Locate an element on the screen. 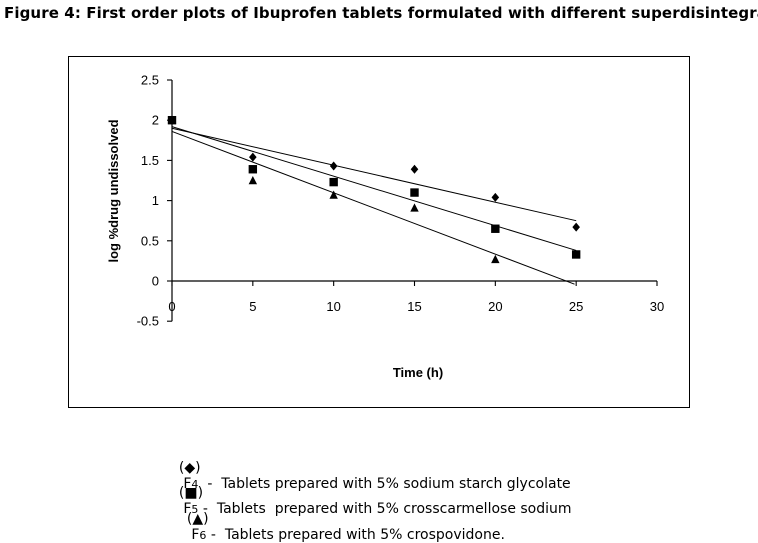  y-tick-label: 2 is located at coordinates (155, 120).